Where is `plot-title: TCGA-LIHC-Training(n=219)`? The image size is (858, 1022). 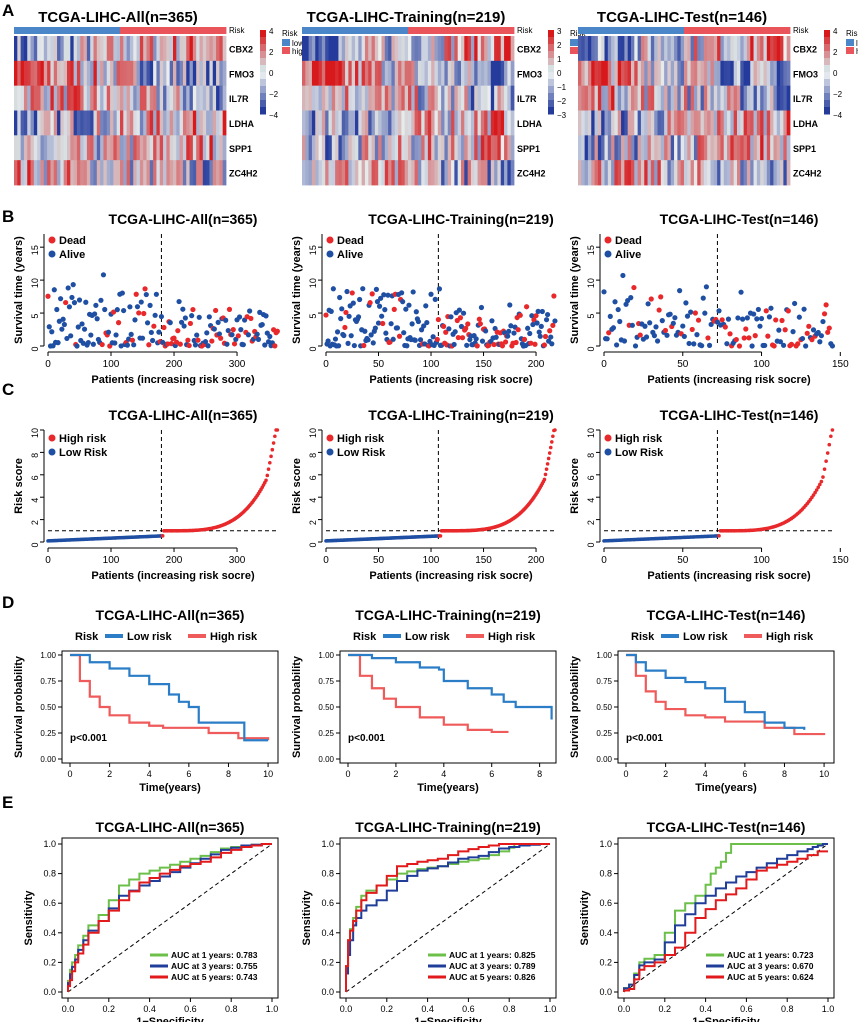
plot-title: TCGA-LIHC-Training(n=219) is located at coordinates (448, 615).